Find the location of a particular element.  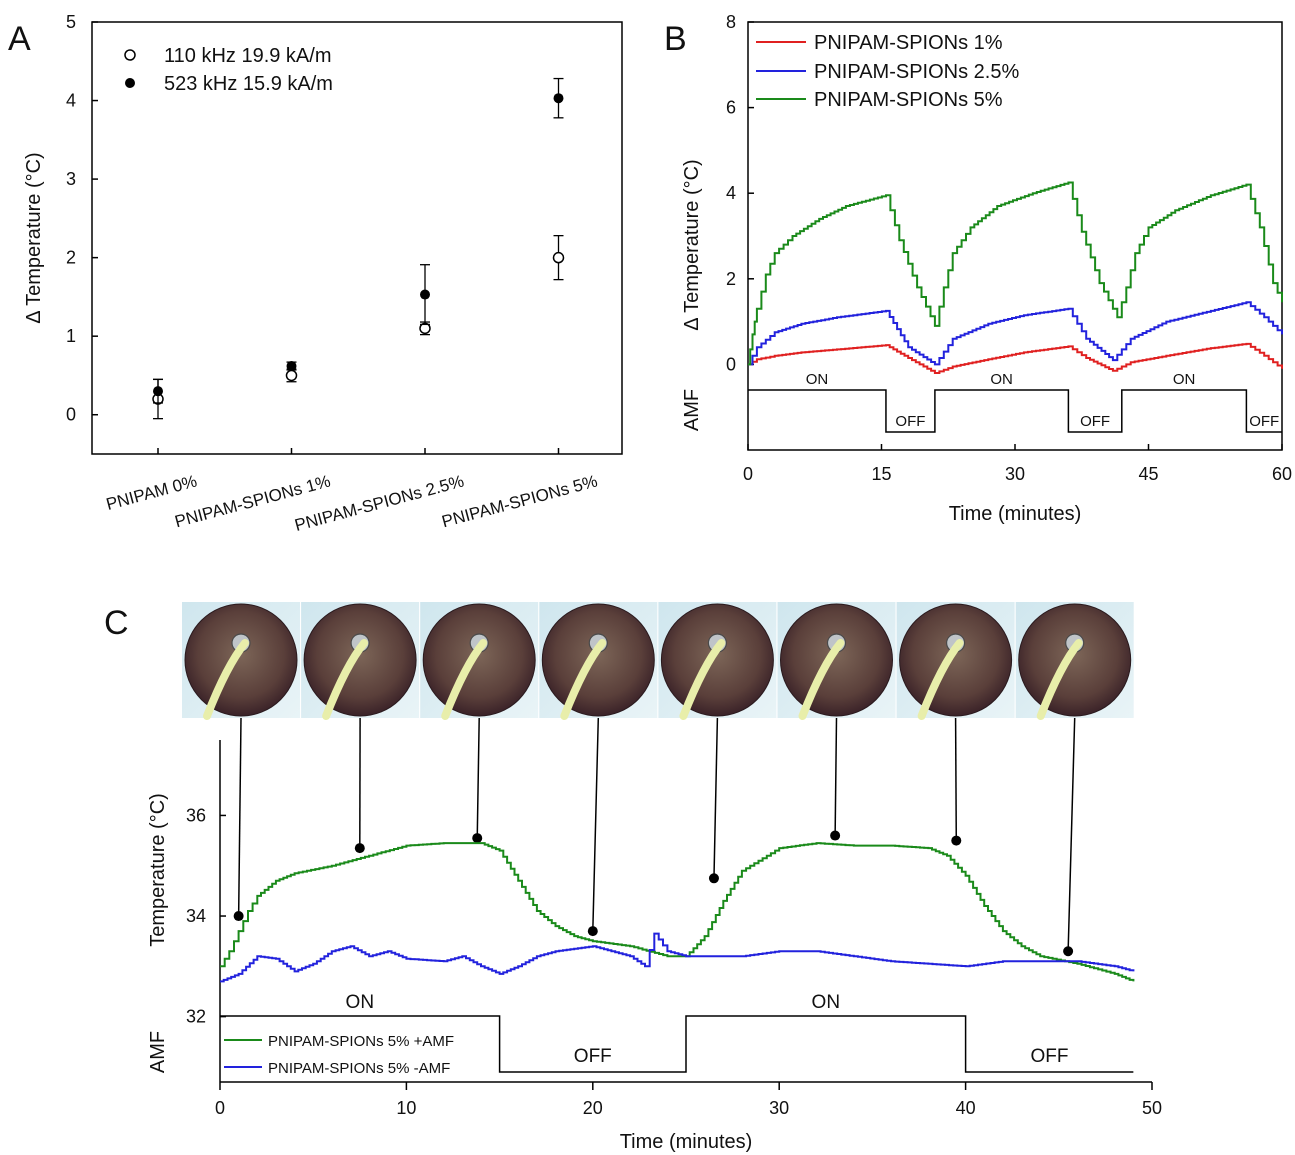

photo-strip is located at coordinates (658, 661).